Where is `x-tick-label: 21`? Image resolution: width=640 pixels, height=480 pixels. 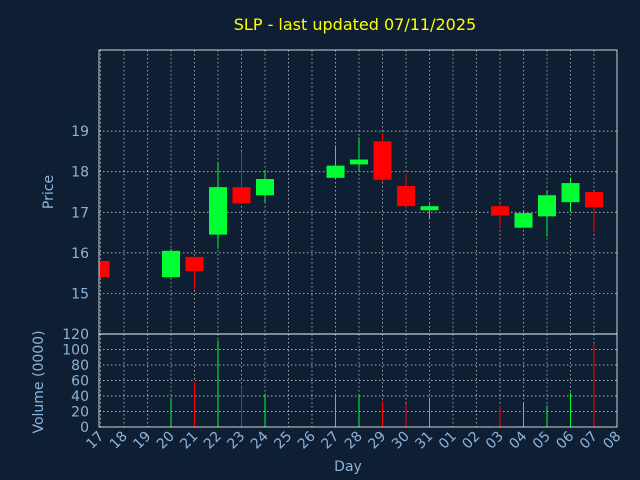
x-tick-label: 21 is located at coordinates (189, 441).